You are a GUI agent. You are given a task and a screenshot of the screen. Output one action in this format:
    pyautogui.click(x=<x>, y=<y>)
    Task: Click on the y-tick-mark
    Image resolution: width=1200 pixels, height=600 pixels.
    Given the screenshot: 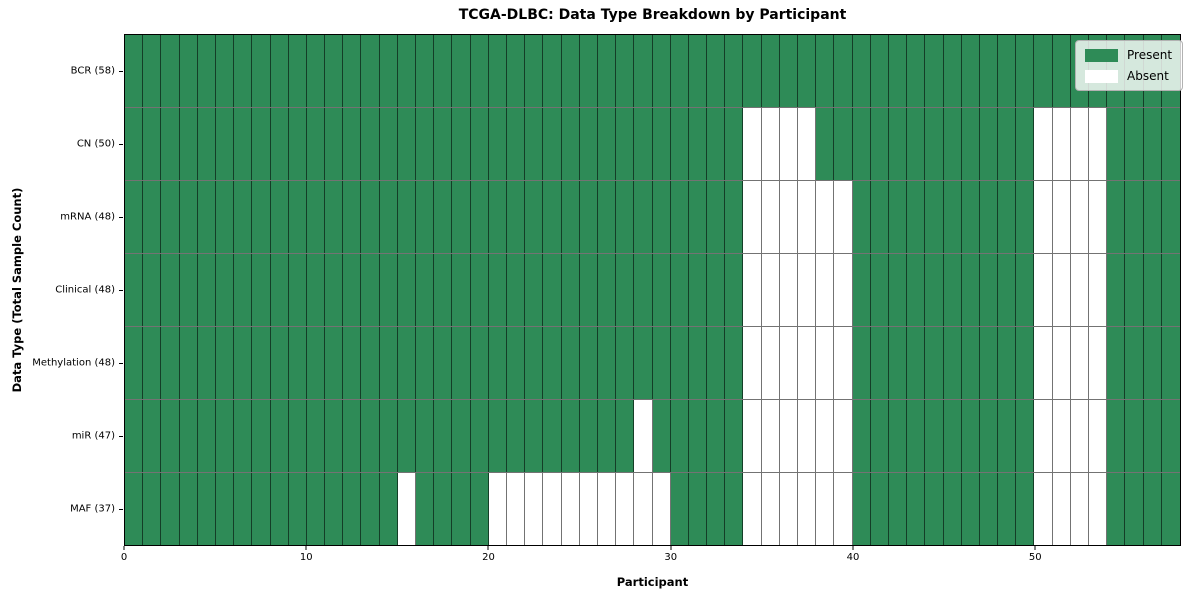 What is the action you would take?
    pyautogui.click(x=121, y=364)
    